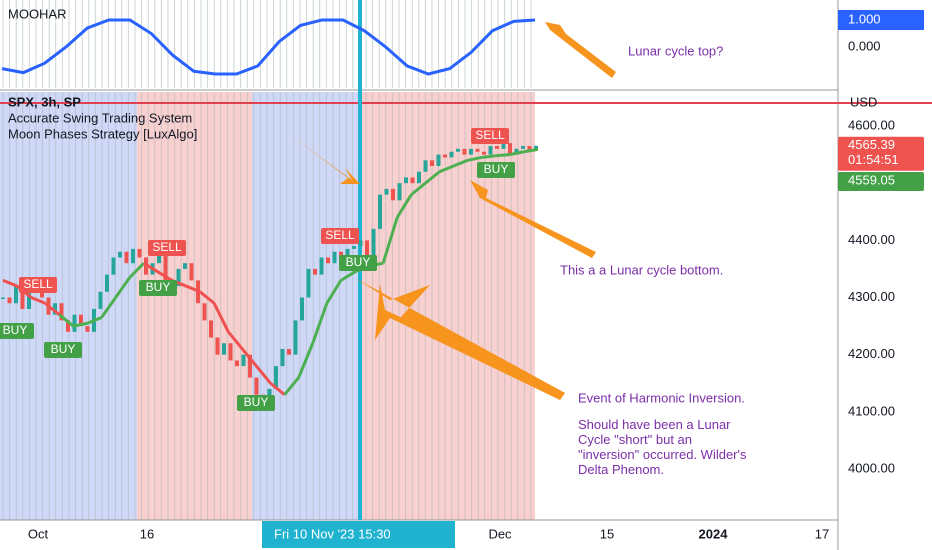 This screenshot has width=932, height=550. I want to click on y-tick-label: 4300.00, so click(871, 296).